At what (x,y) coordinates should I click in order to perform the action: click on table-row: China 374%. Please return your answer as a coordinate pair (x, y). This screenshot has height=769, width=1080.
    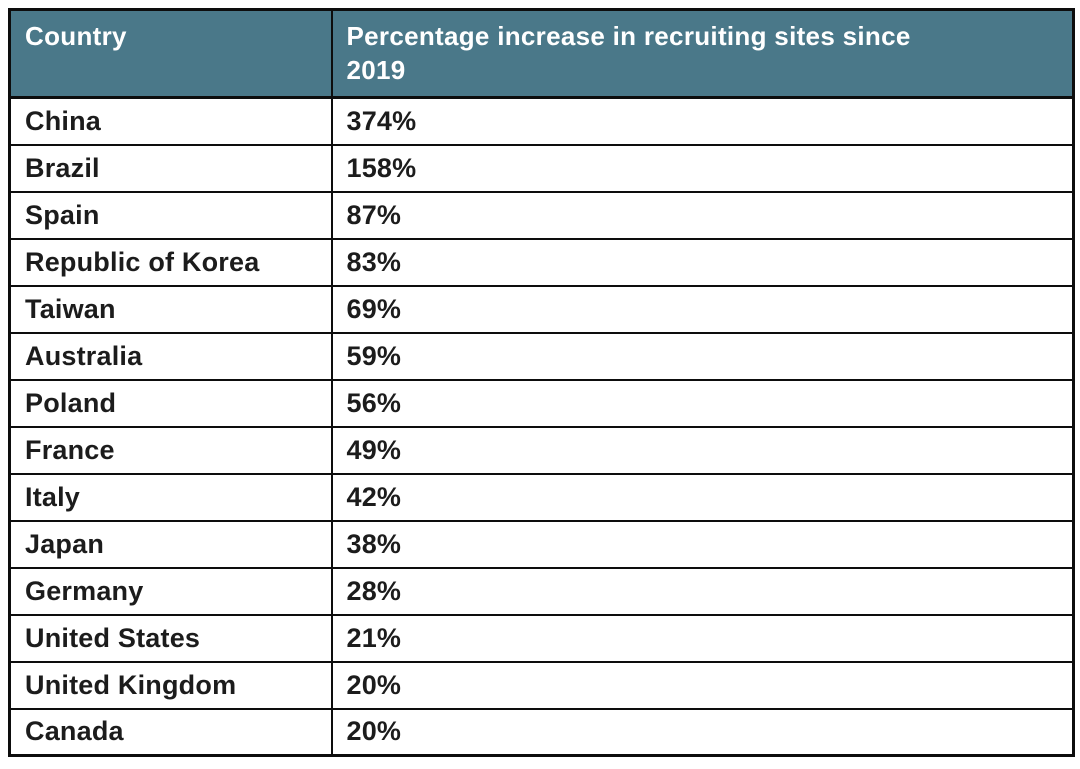
    Looking at the image, I should click on (541, 121).